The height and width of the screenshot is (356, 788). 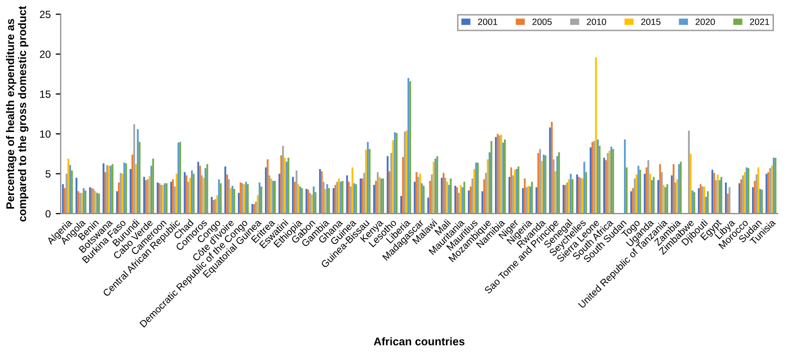 I want to click on y-tick-label: 10, so click(x=45, y=134).